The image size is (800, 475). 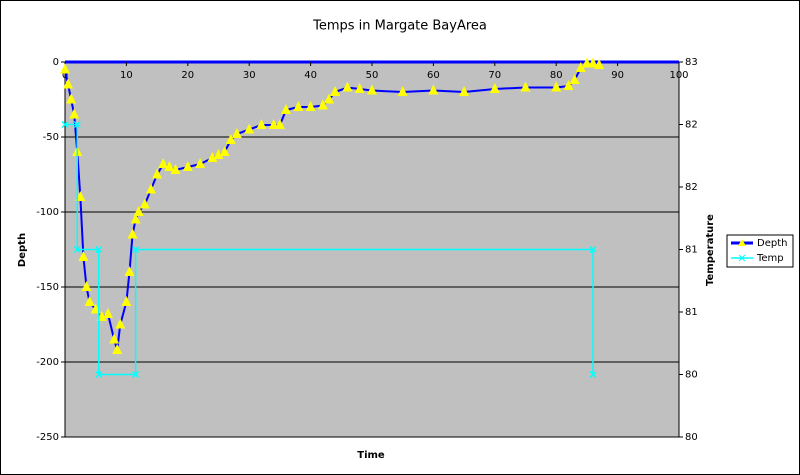 What do you see at coordinates (372, 75) in the screenshot?
I see `x-tick-label: 50` at bounding box center [372, 75].